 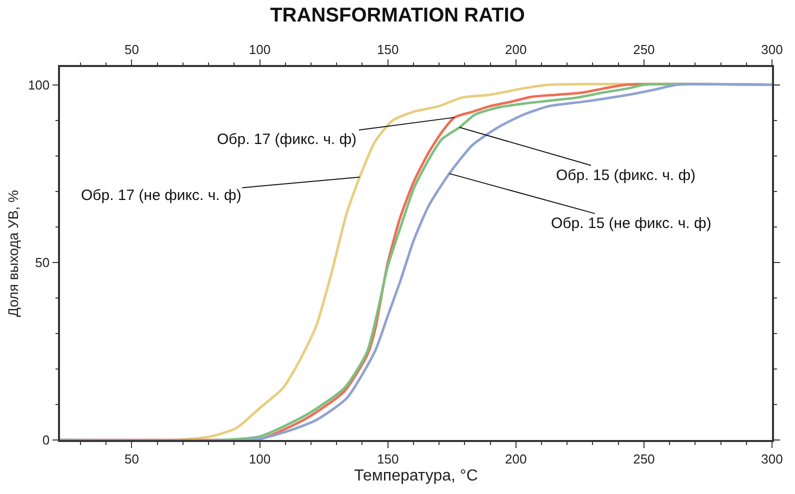 I want to click on chart-title: TRANSFORMATION RATIO, so click(x=397, y=15).